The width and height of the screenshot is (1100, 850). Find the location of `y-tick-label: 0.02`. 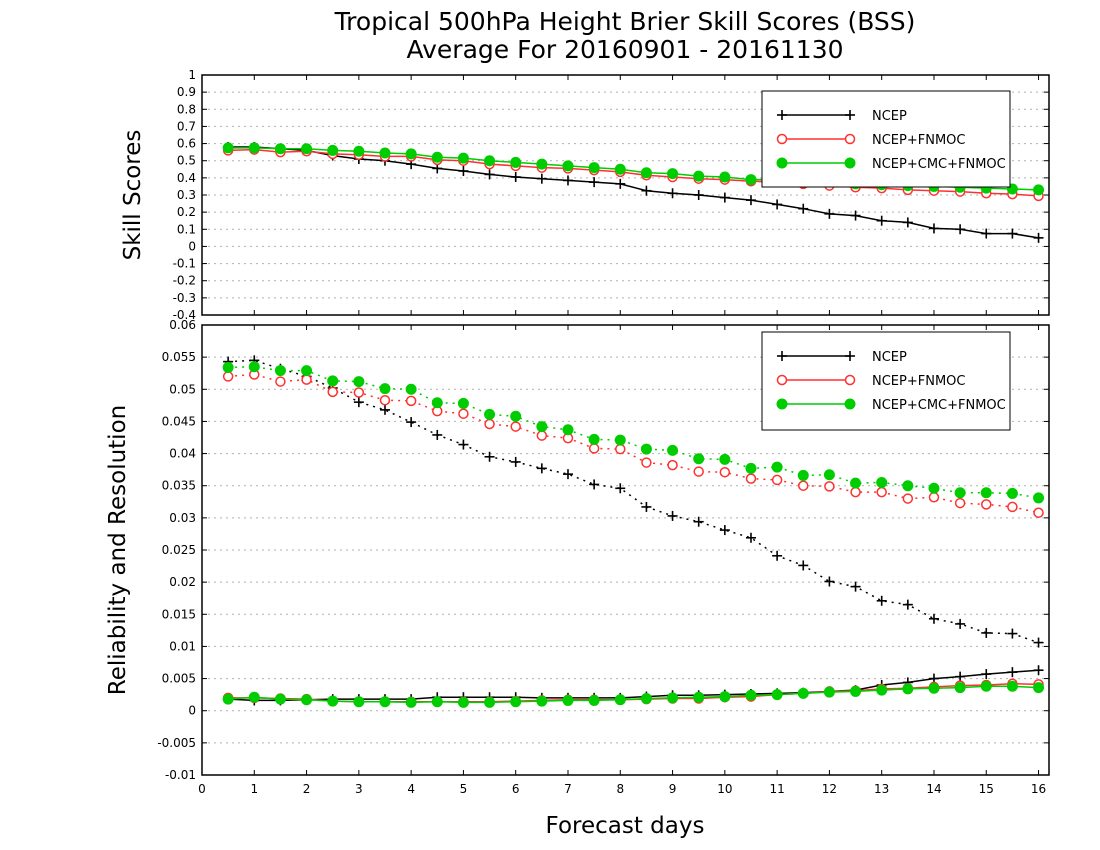

y-tick-label: 0.02 is located at coordinates (182, 582).